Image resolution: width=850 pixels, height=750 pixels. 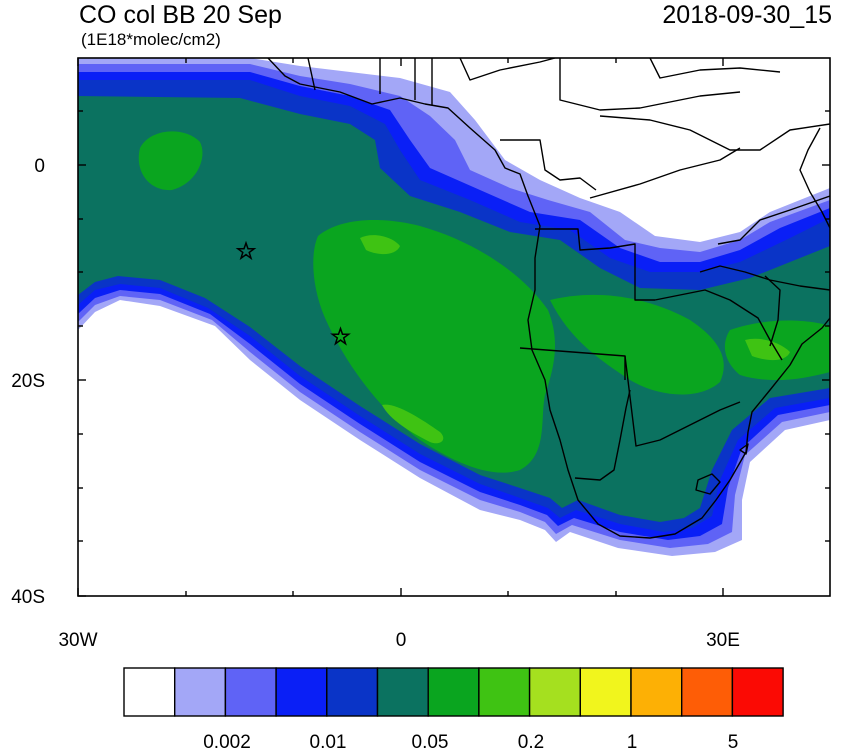 I want to click on x-tick-label: 30W, so click(x=77, y=640).